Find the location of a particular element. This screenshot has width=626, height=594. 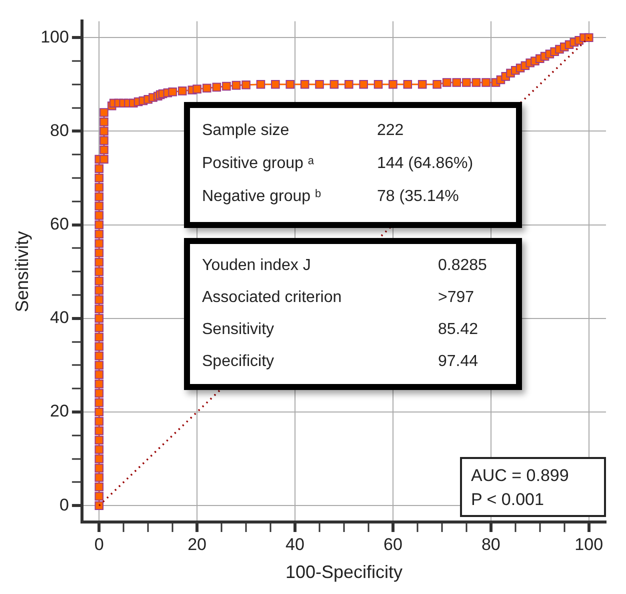

annotation: 0.8285 is located at coordinates (462, 266).